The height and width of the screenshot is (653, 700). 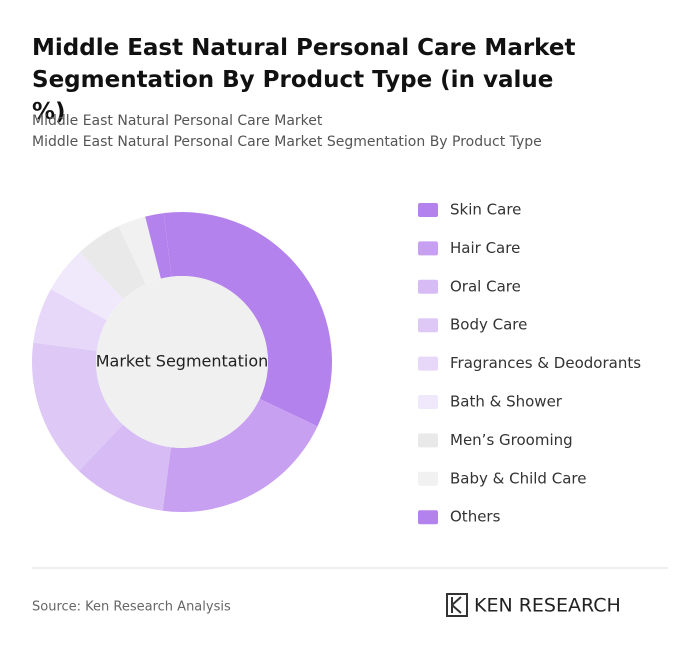 I want to click on subtitle: Middle East Natural Personal Care Market, so click(x=177, y=121).